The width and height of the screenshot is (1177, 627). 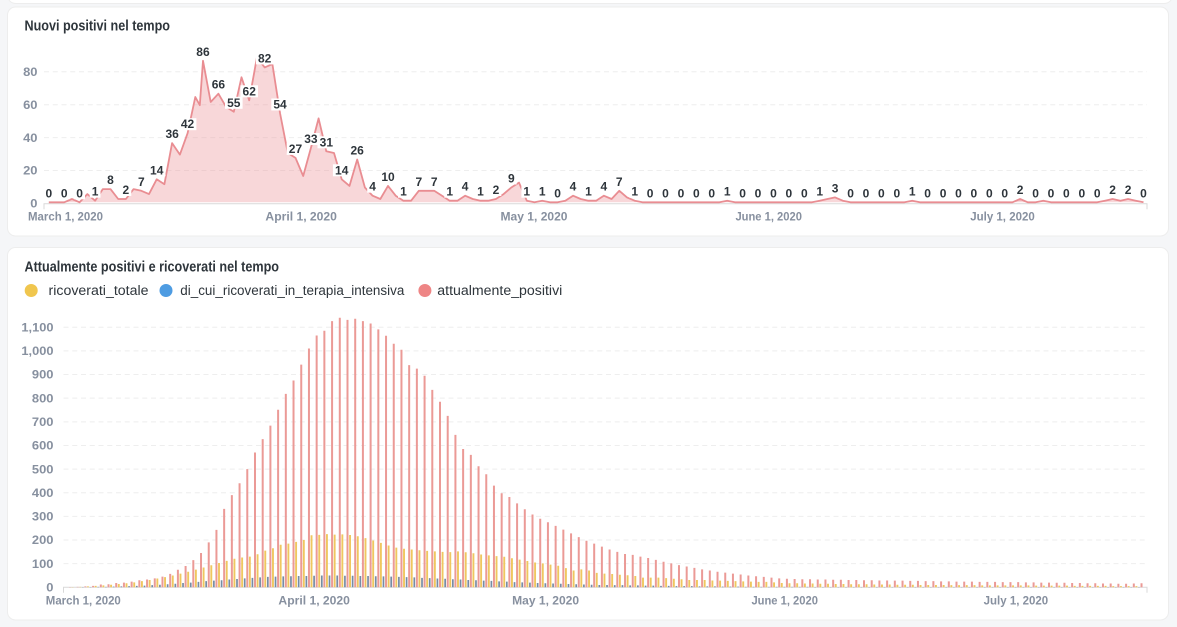 What do you see at coordinates (203, 52) in the screenshot?
I see `svg-text: 86` at bounding box center [203, 52].